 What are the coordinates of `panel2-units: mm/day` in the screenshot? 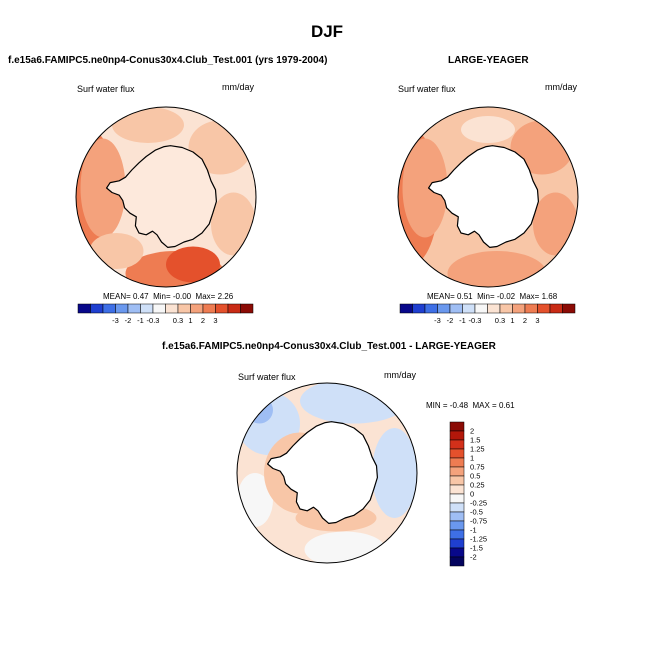 It's located at (561, 87).